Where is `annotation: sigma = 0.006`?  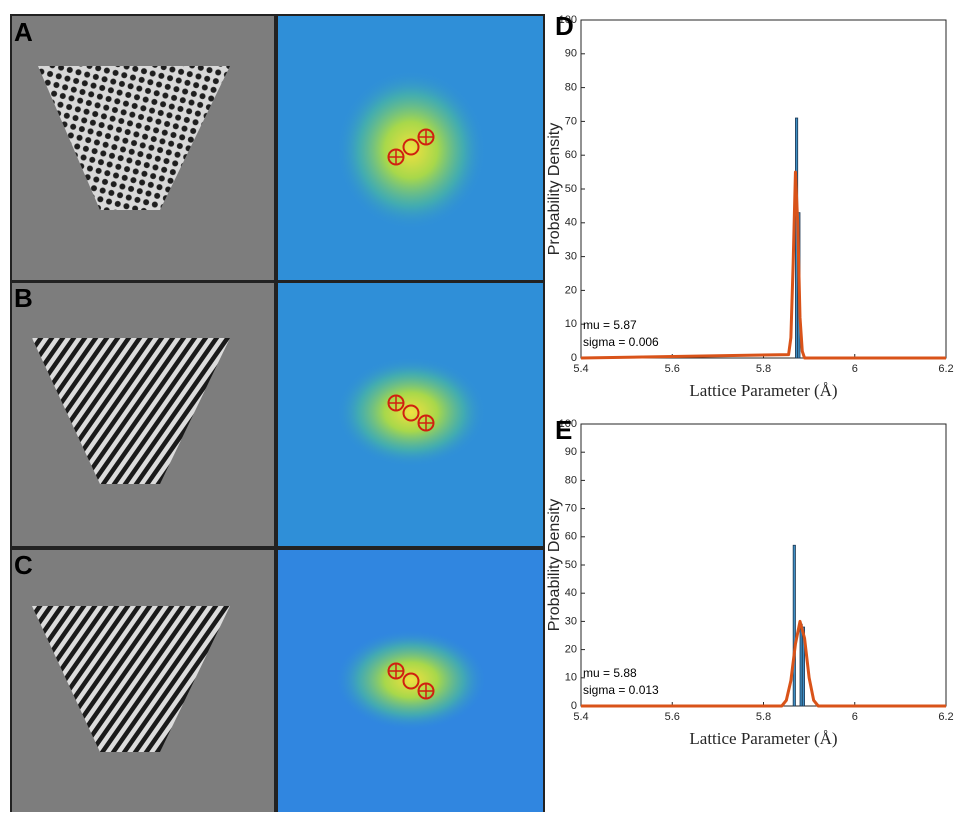 annotation: sigma = 0.006 is located at coordinates (621, 342).